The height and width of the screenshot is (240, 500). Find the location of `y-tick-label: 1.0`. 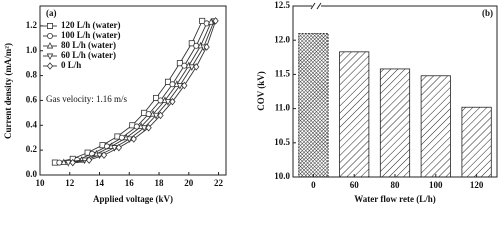

y-tick-label: 1.0 is located at coordinates (32, 50).